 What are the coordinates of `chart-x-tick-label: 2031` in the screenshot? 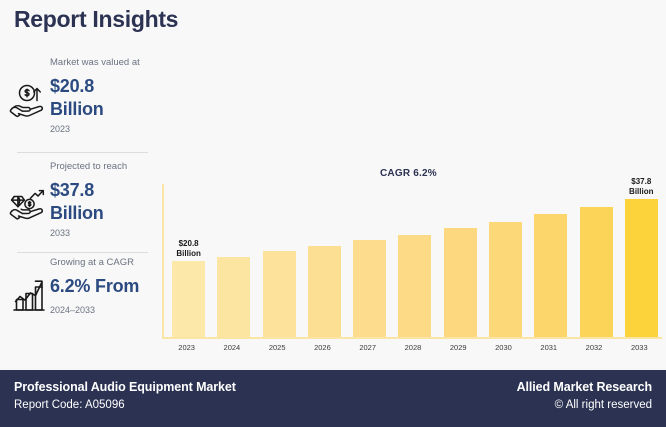 It's located at (549, 347).